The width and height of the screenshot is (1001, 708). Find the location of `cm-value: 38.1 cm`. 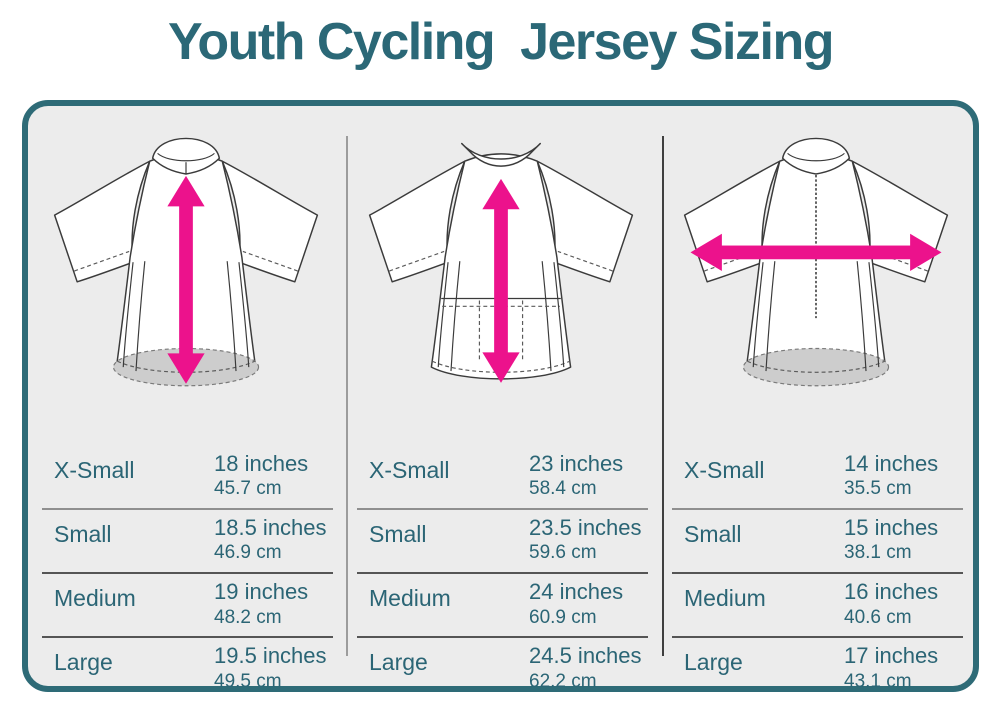

cm-value: 38.1 cm is located at coordinates (878, 553).